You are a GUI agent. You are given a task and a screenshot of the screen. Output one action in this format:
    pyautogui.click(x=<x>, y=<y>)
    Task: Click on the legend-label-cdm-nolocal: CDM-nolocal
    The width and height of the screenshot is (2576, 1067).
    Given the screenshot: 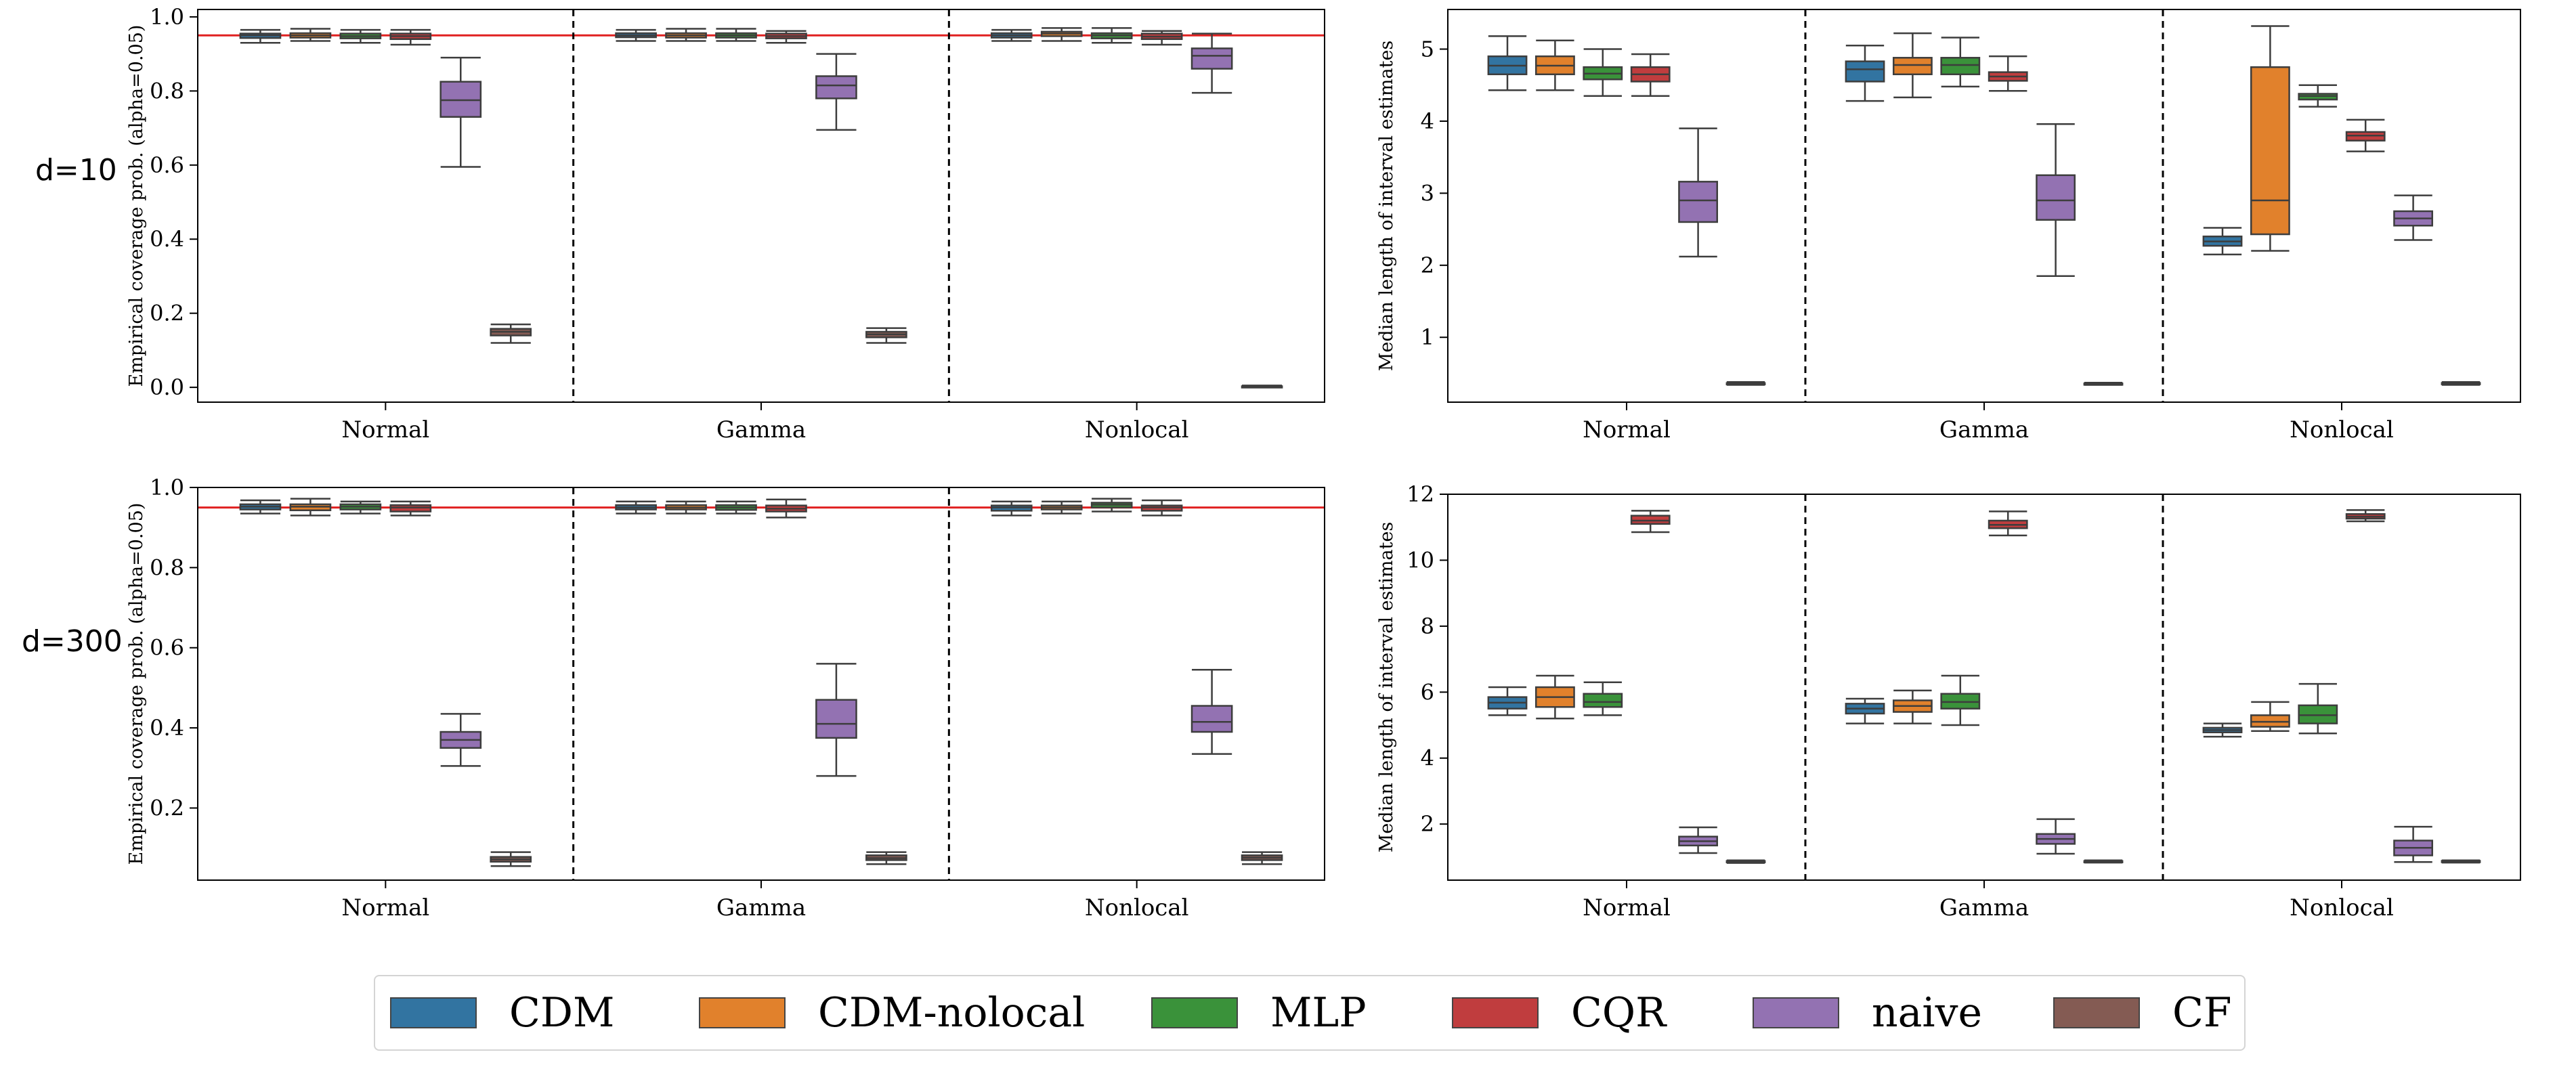 What is the action you would take?
    pyautogui.click(x=952, y=1013)
    